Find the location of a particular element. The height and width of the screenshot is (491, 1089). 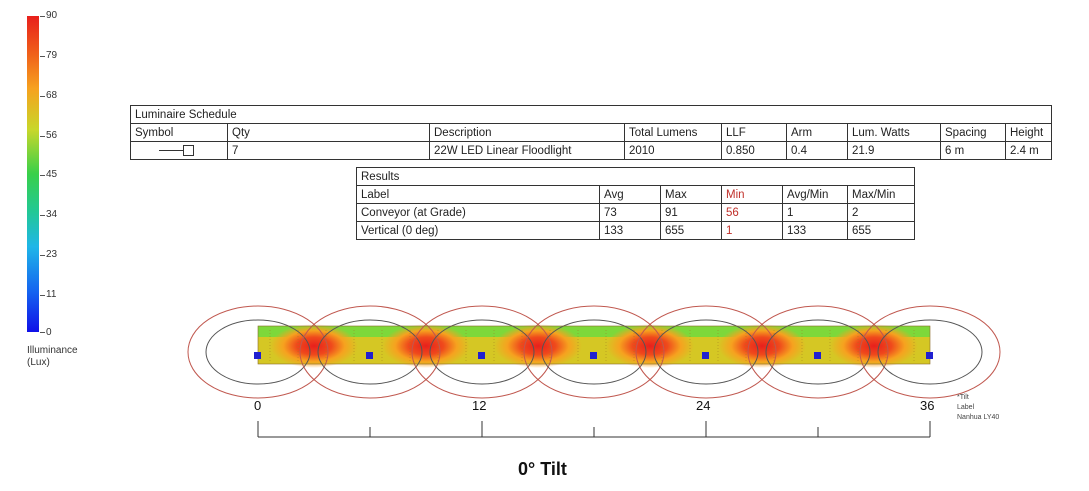

scale-label-24: 24 is located at coordinates (703, 405).